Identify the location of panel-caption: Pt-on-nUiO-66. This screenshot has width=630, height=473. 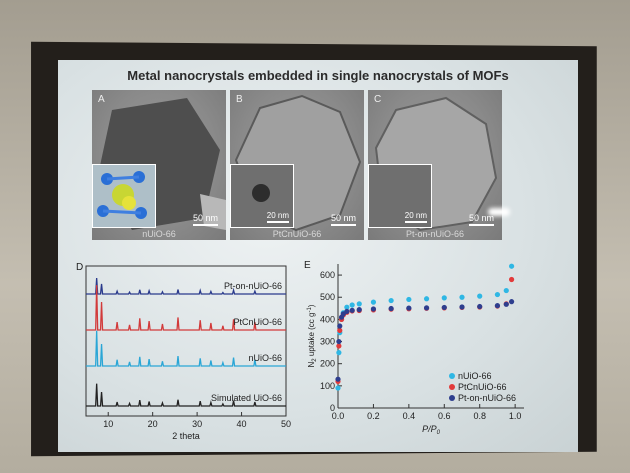
(435, 234).